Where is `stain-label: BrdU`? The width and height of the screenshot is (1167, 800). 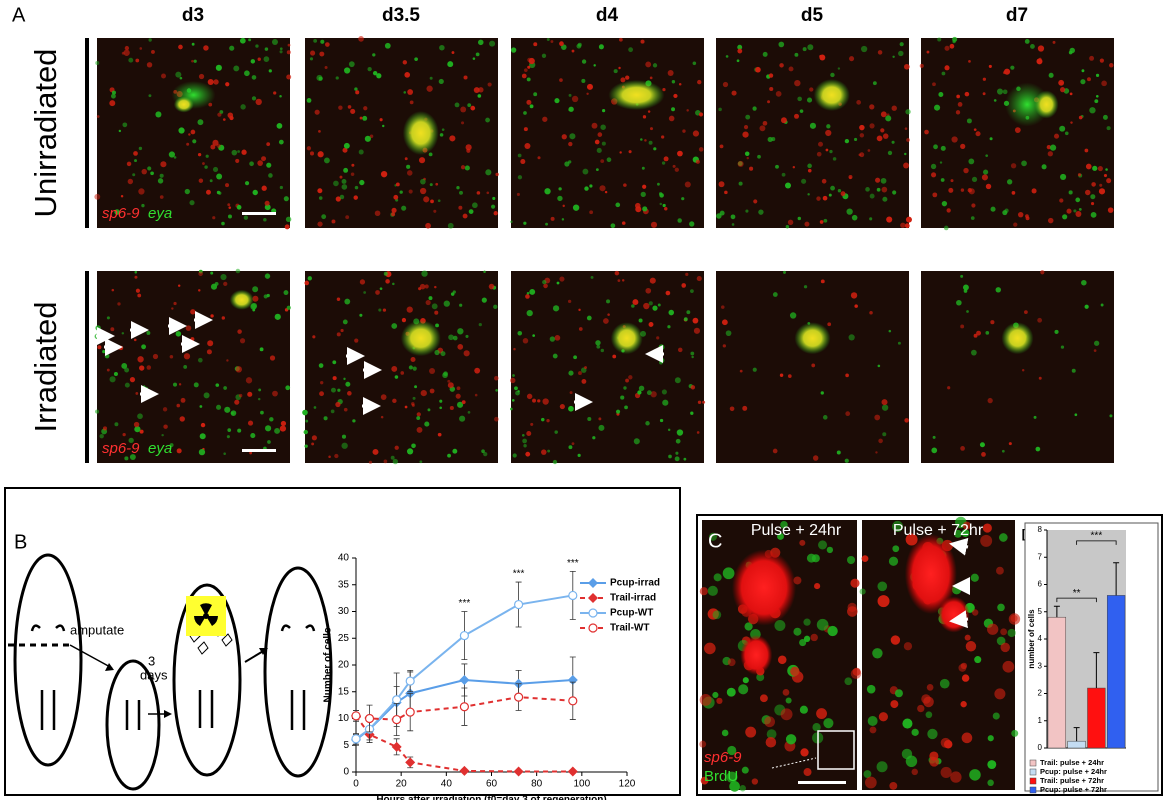
stain-label: BrdU is located at coordinates (721, 776).